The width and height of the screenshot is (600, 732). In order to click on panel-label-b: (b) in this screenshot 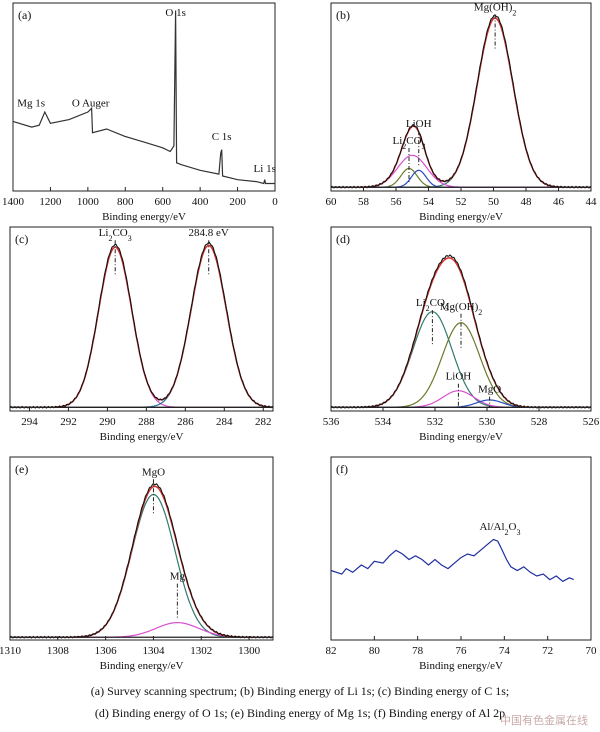, I will do `click(343, 15)`.